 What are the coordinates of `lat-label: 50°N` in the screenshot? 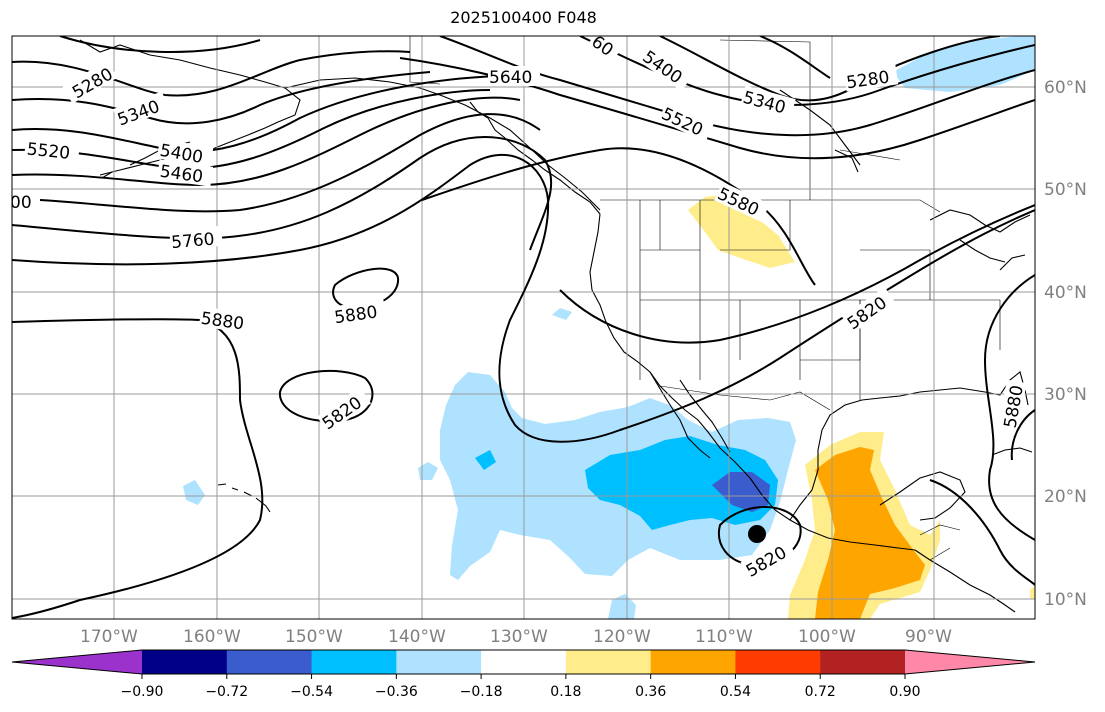 It's located at (1065, 190).